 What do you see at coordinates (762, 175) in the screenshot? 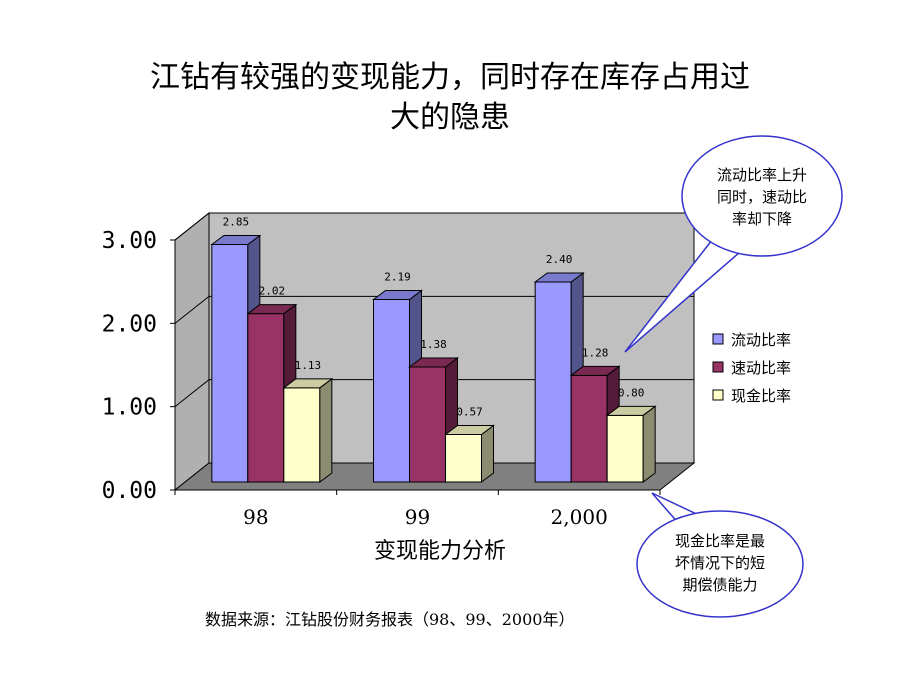
I see `callout-text-line: 流动比率上升` at bounding box center [762, 175].